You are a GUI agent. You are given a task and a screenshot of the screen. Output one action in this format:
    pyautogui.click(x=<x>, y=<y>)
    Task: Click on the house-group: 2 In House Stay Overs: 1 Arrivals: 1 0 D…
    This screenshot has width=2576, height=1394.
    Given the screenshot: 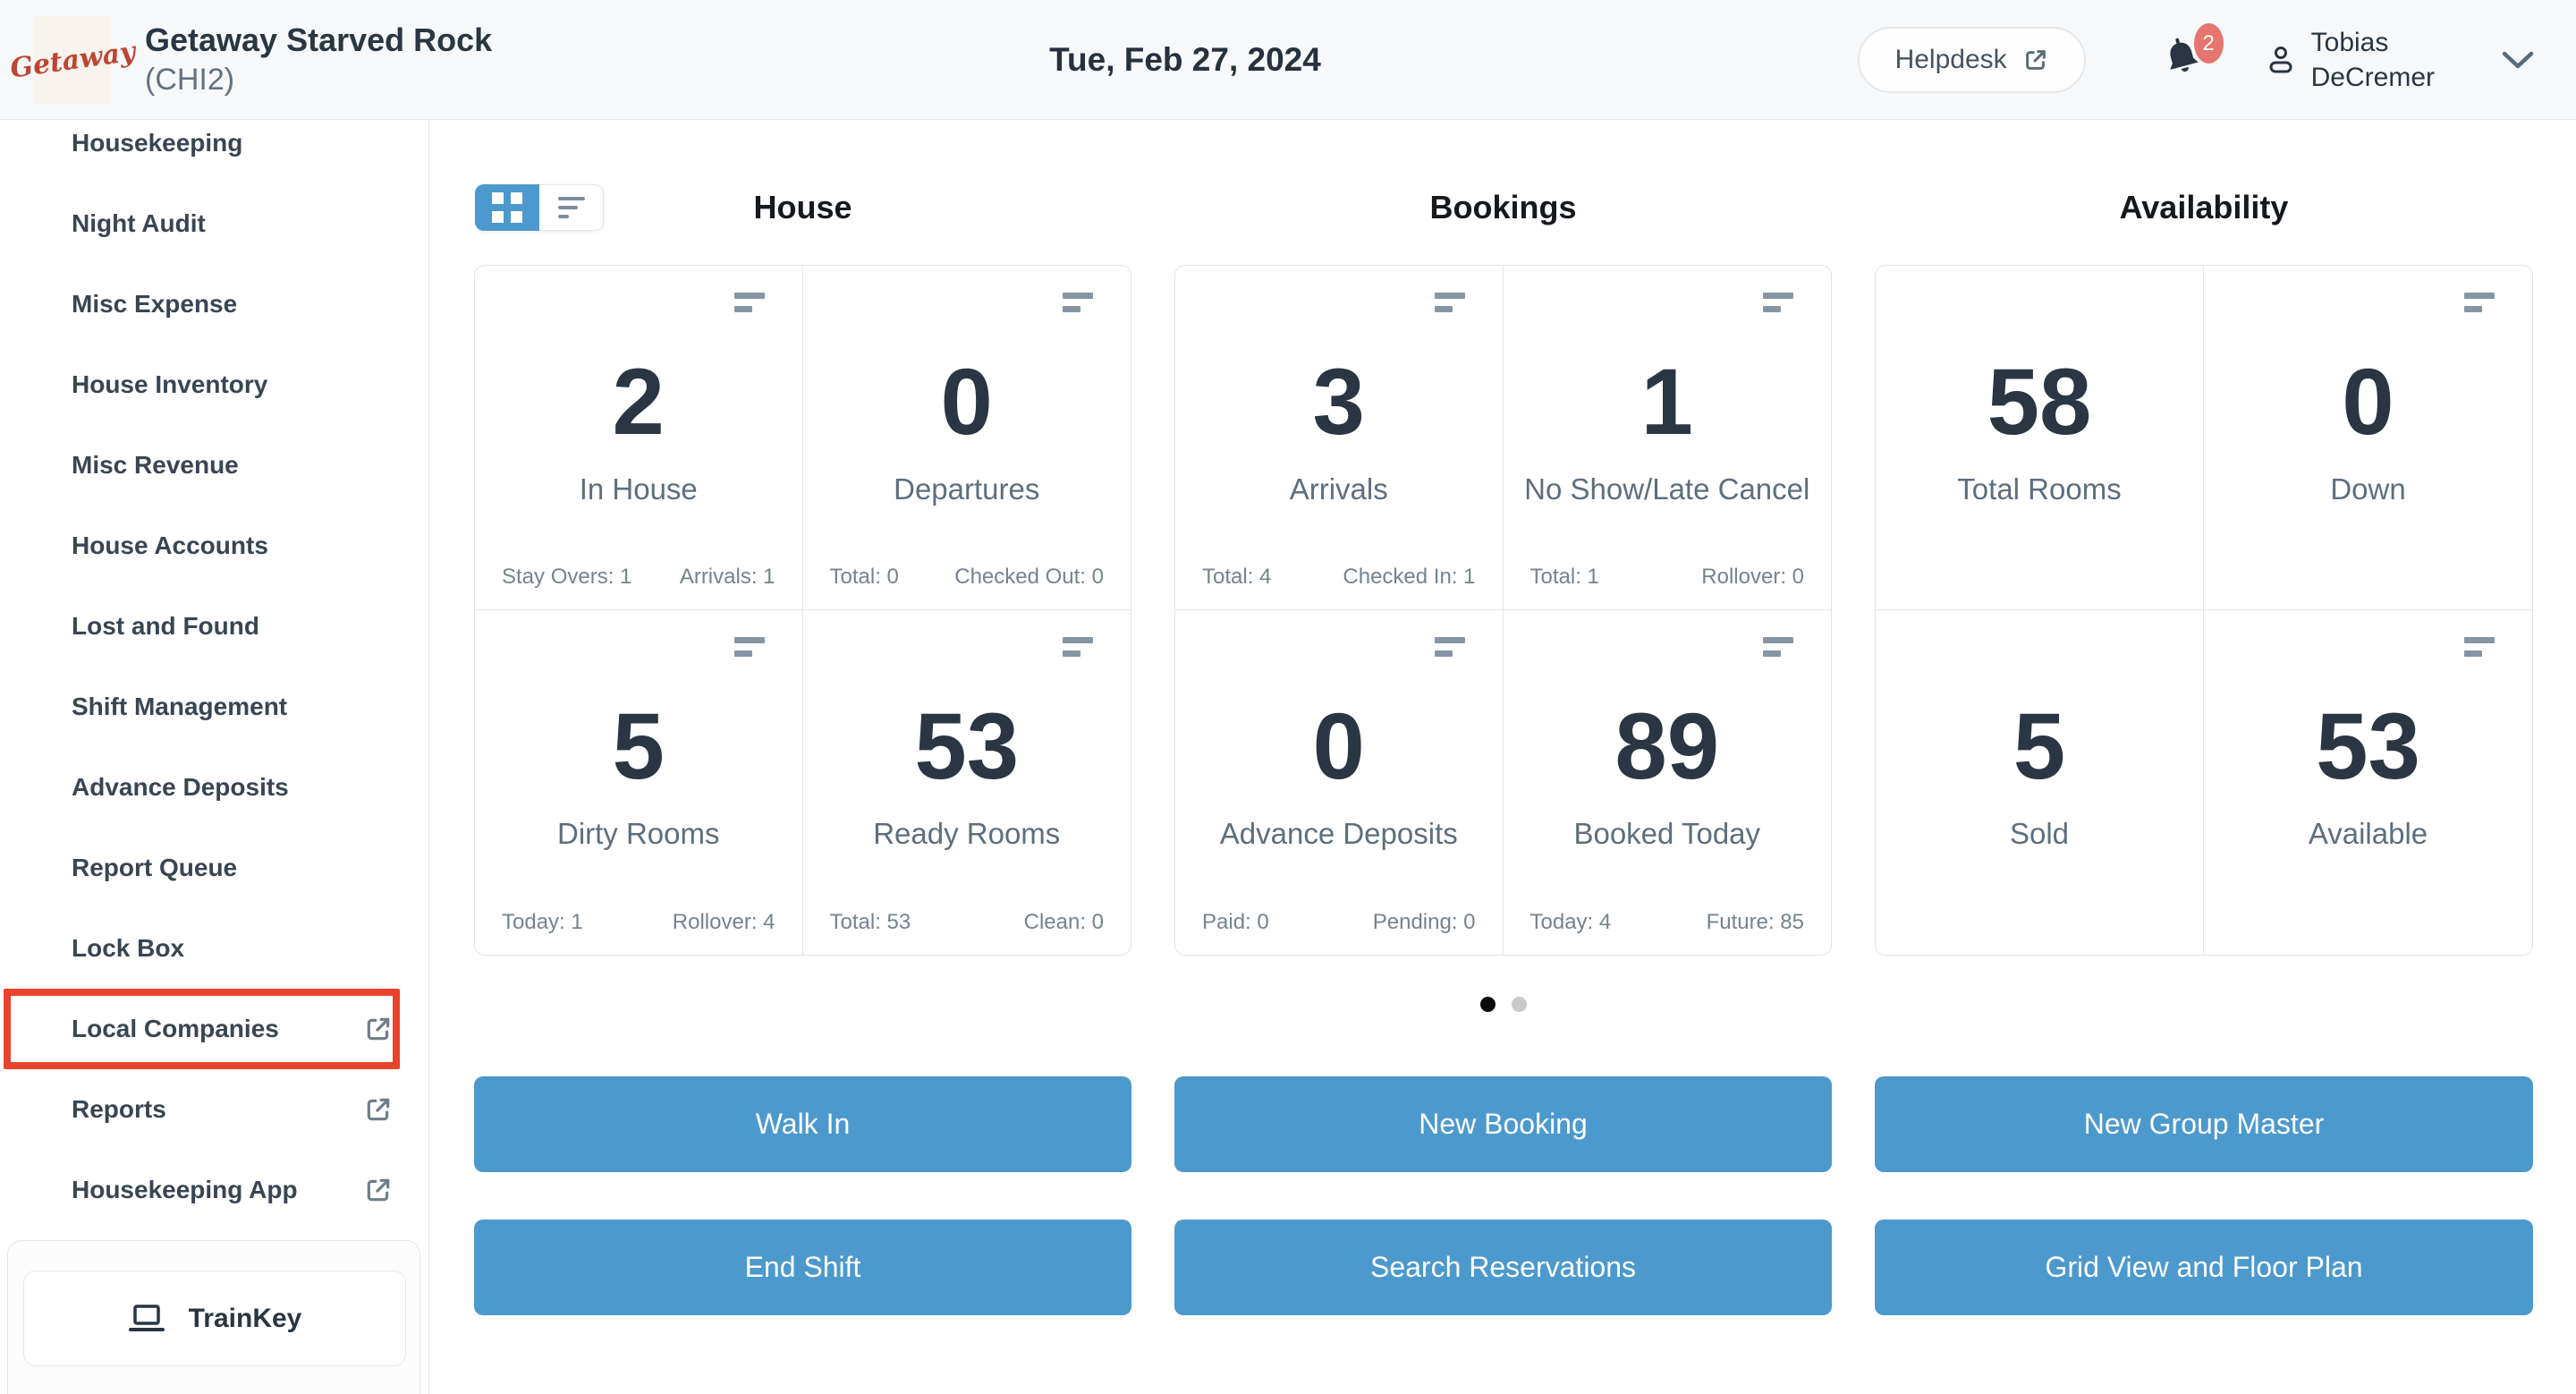 What is the action you would take?
    pyautogui.click(x=802, y=610)
    